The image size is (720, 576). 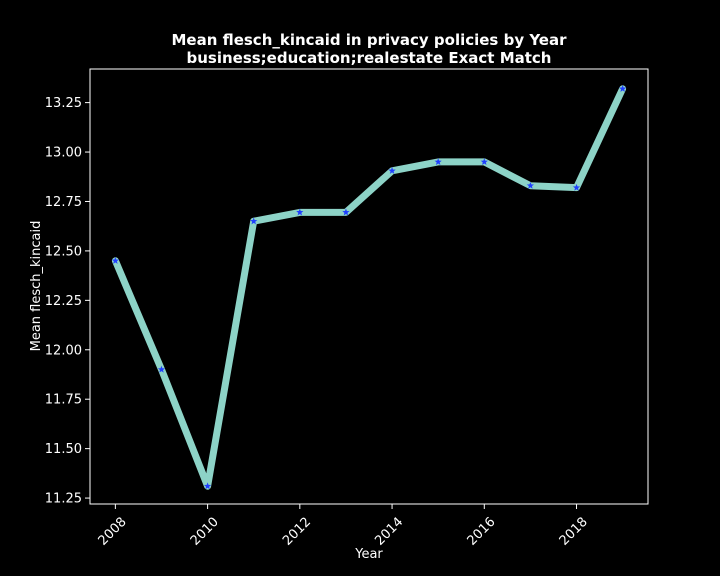 What do you see at coordinates (530, 185) in the screenshot?
I see `data-point-2017` at bounding box center [530, 185].